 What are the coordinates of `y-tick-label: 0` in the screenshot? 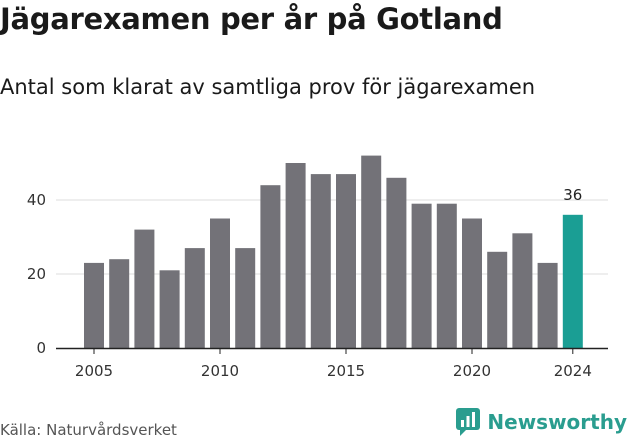 It's located at (41, 348).